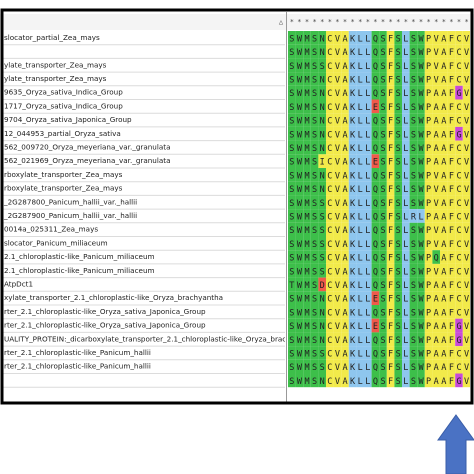 The image size is (474, 474). Describe the element at coordinates (63, 188) in the screenshot. I see `row-label: rboxylate_transporter_Zea_mays` at that location.